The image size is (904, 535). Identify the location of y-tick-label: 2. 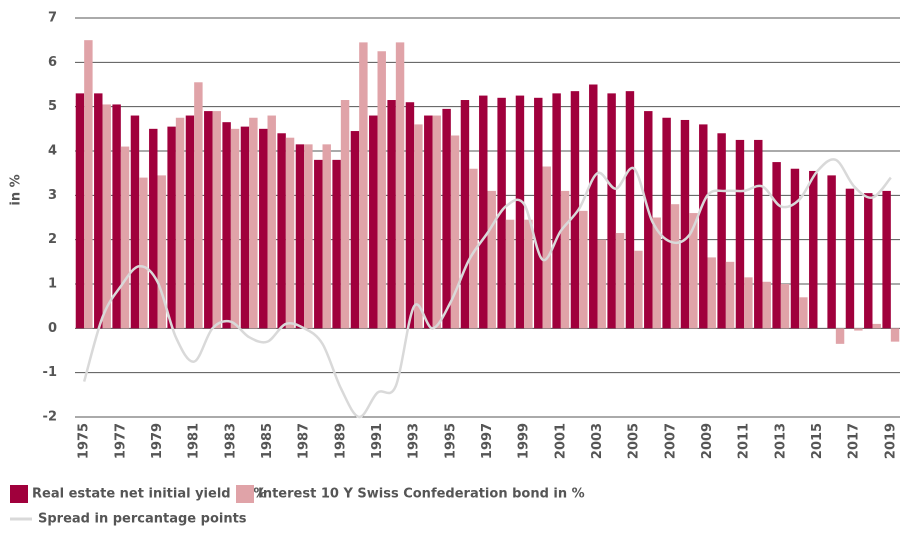
(52, 239).